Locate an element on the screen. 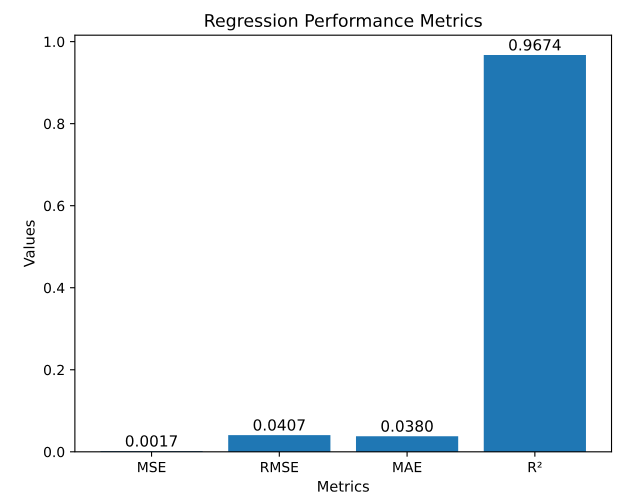 The width and height of the screenshot is (624, 502). y-tick-label: 0.0 is located at coordinates (54, 452).